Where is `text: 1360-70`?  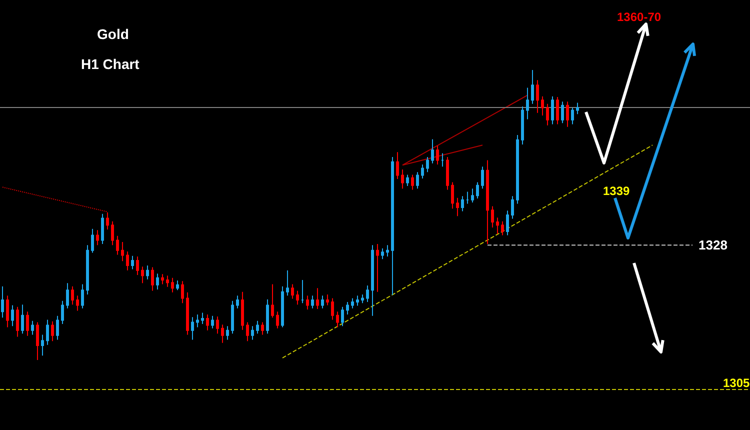
text: 1360-70 is located at coordinates (639, 17).